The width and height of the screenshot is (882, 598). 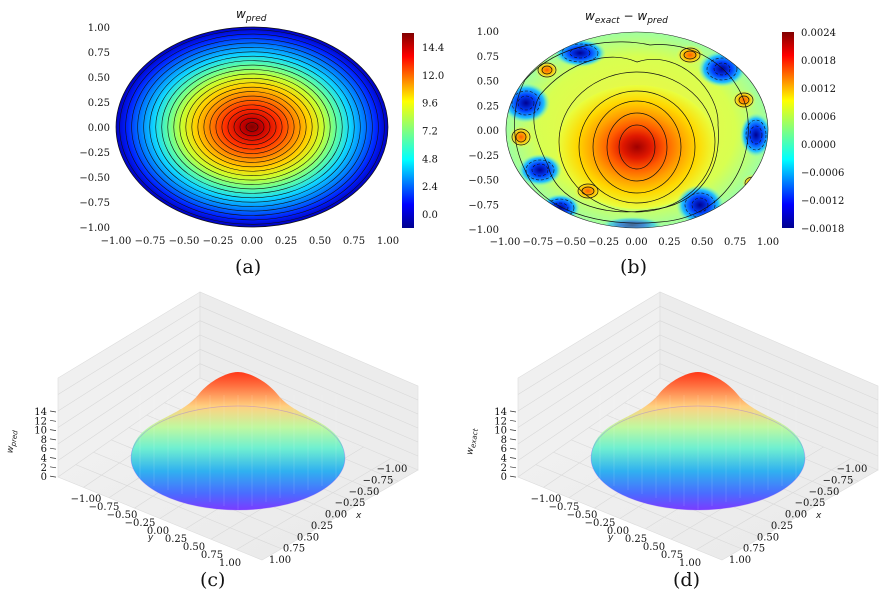 What do you see at coordinates (698, 452) in the screenshot?
I see `panel-d-surface-mesh` at bounding box center [698, 452].